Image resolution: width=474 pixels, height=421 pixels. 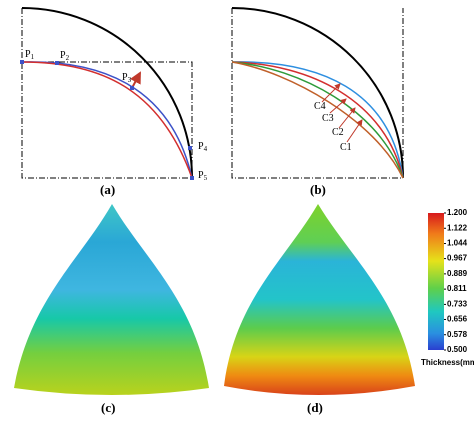 What do you see at coordinates (30, 55) in the screenshot?
I see `point-label: P1` at bounding box center [30, 55].